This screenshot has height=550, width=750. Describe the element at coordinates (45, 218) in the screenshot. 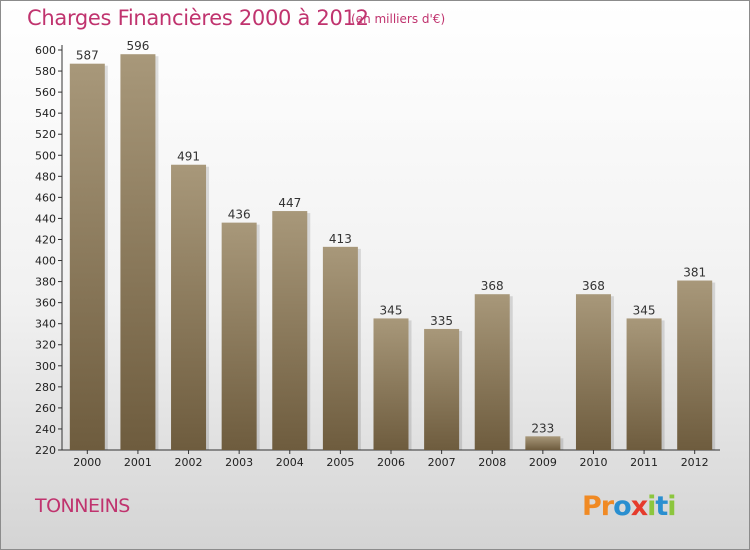

I see `y-tick-label: 440` at that location.